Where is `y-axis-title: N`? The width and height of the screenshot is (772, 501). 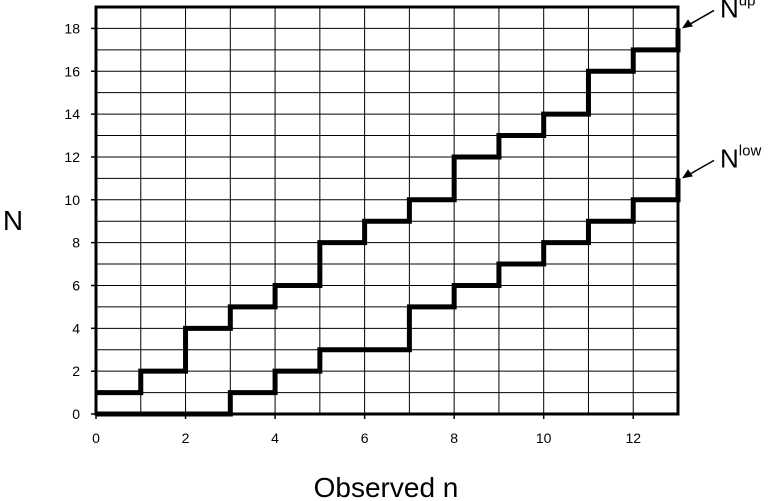
y-axis-title: N is located at coordinates (13, 220).